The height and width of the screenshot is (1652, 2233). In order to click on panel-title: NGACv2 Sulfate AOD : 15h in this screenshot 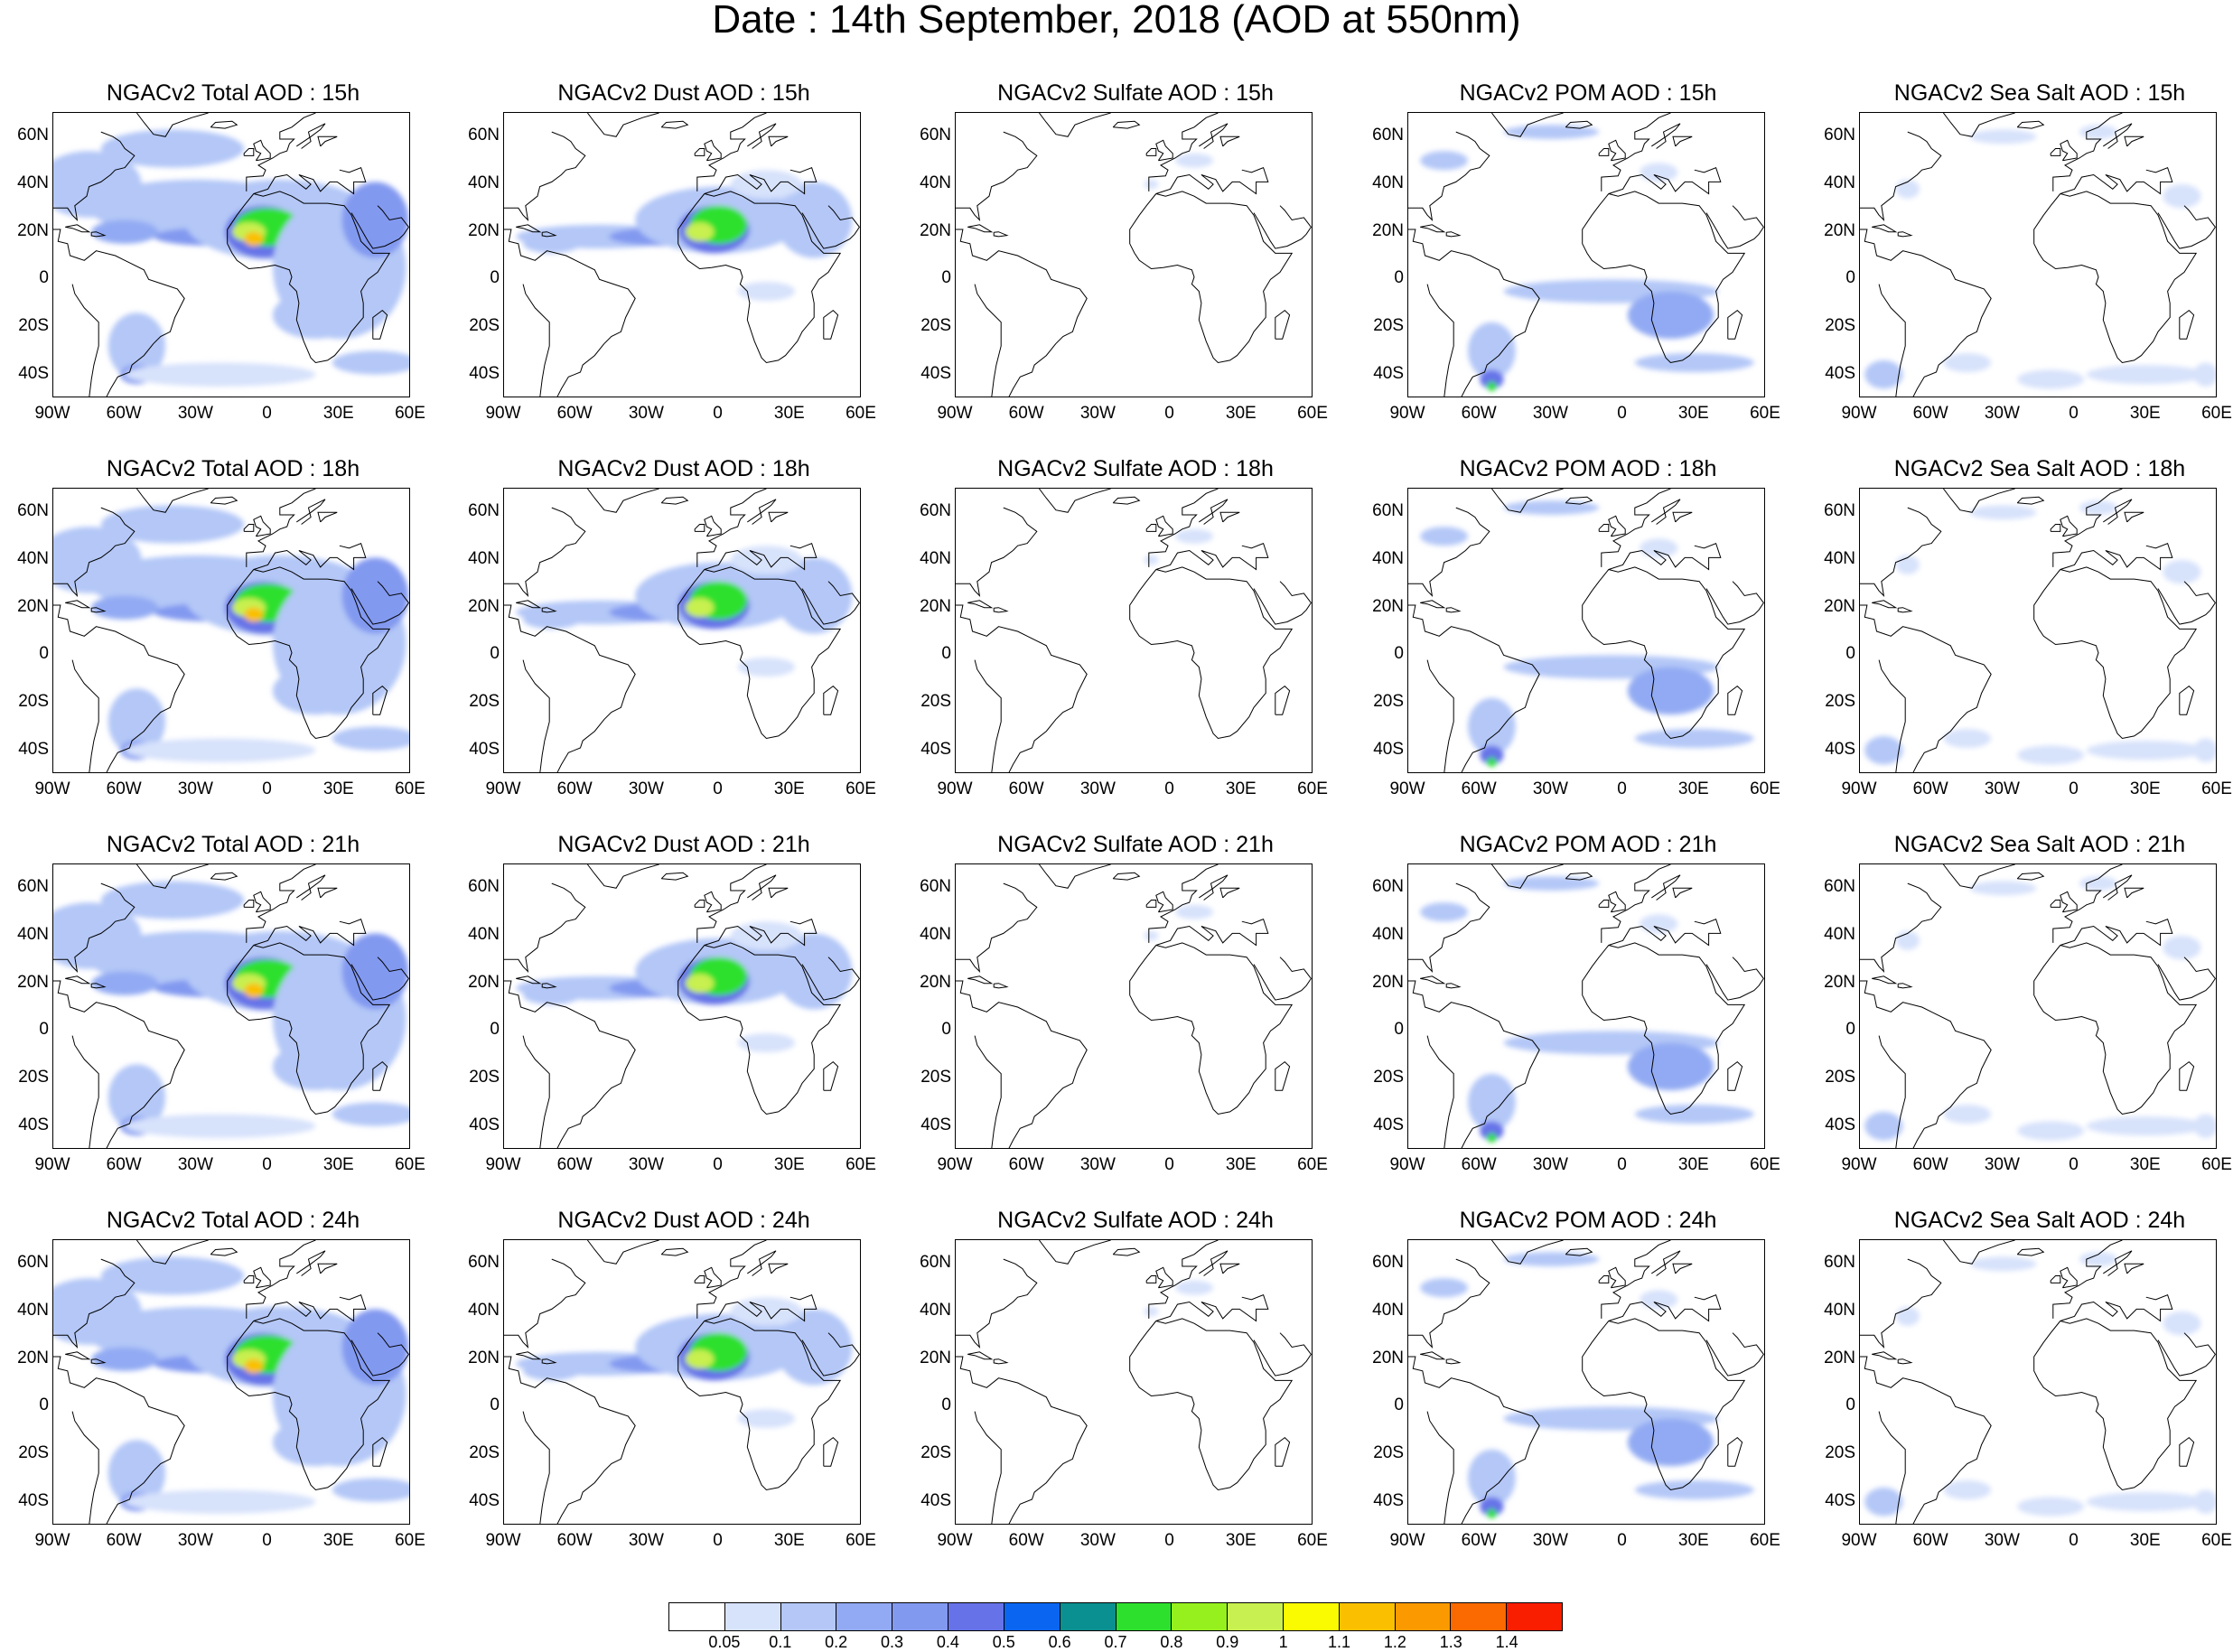, I will do `click(1135, 93)`.